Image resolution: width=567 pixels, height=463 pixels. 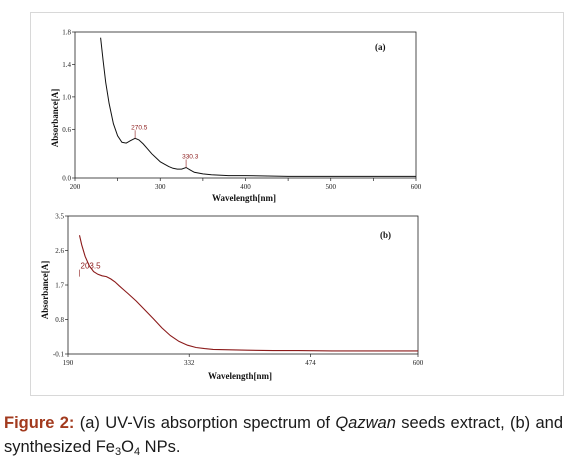 What do you see at coordinates (66, 179) in the screenshot?
I see `y-tick-label: 0.0` at bounding box center [66, 179].